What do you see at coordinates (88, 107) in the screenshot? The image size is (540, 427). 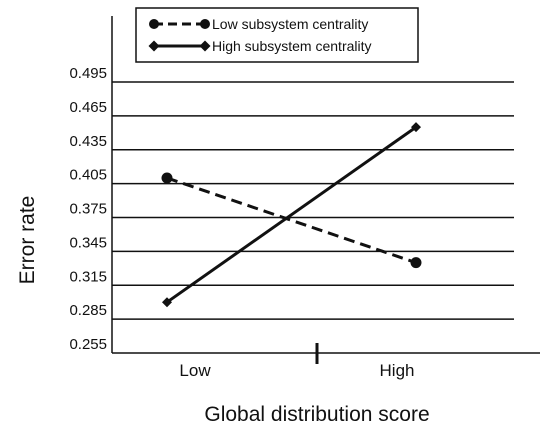 I see `y-tick-label: 0.465` at bounding box center [88, 107].